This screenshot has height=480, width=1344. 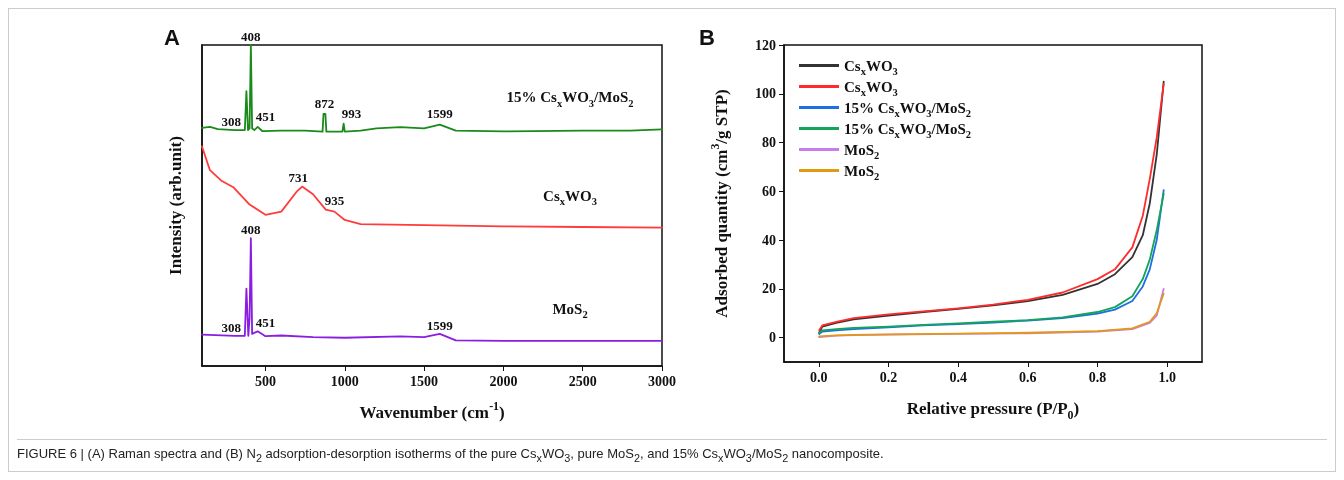 I want to click on y-axis-title: Adsorbed quantity (cm3/g STP), so click(x=719, y=203).